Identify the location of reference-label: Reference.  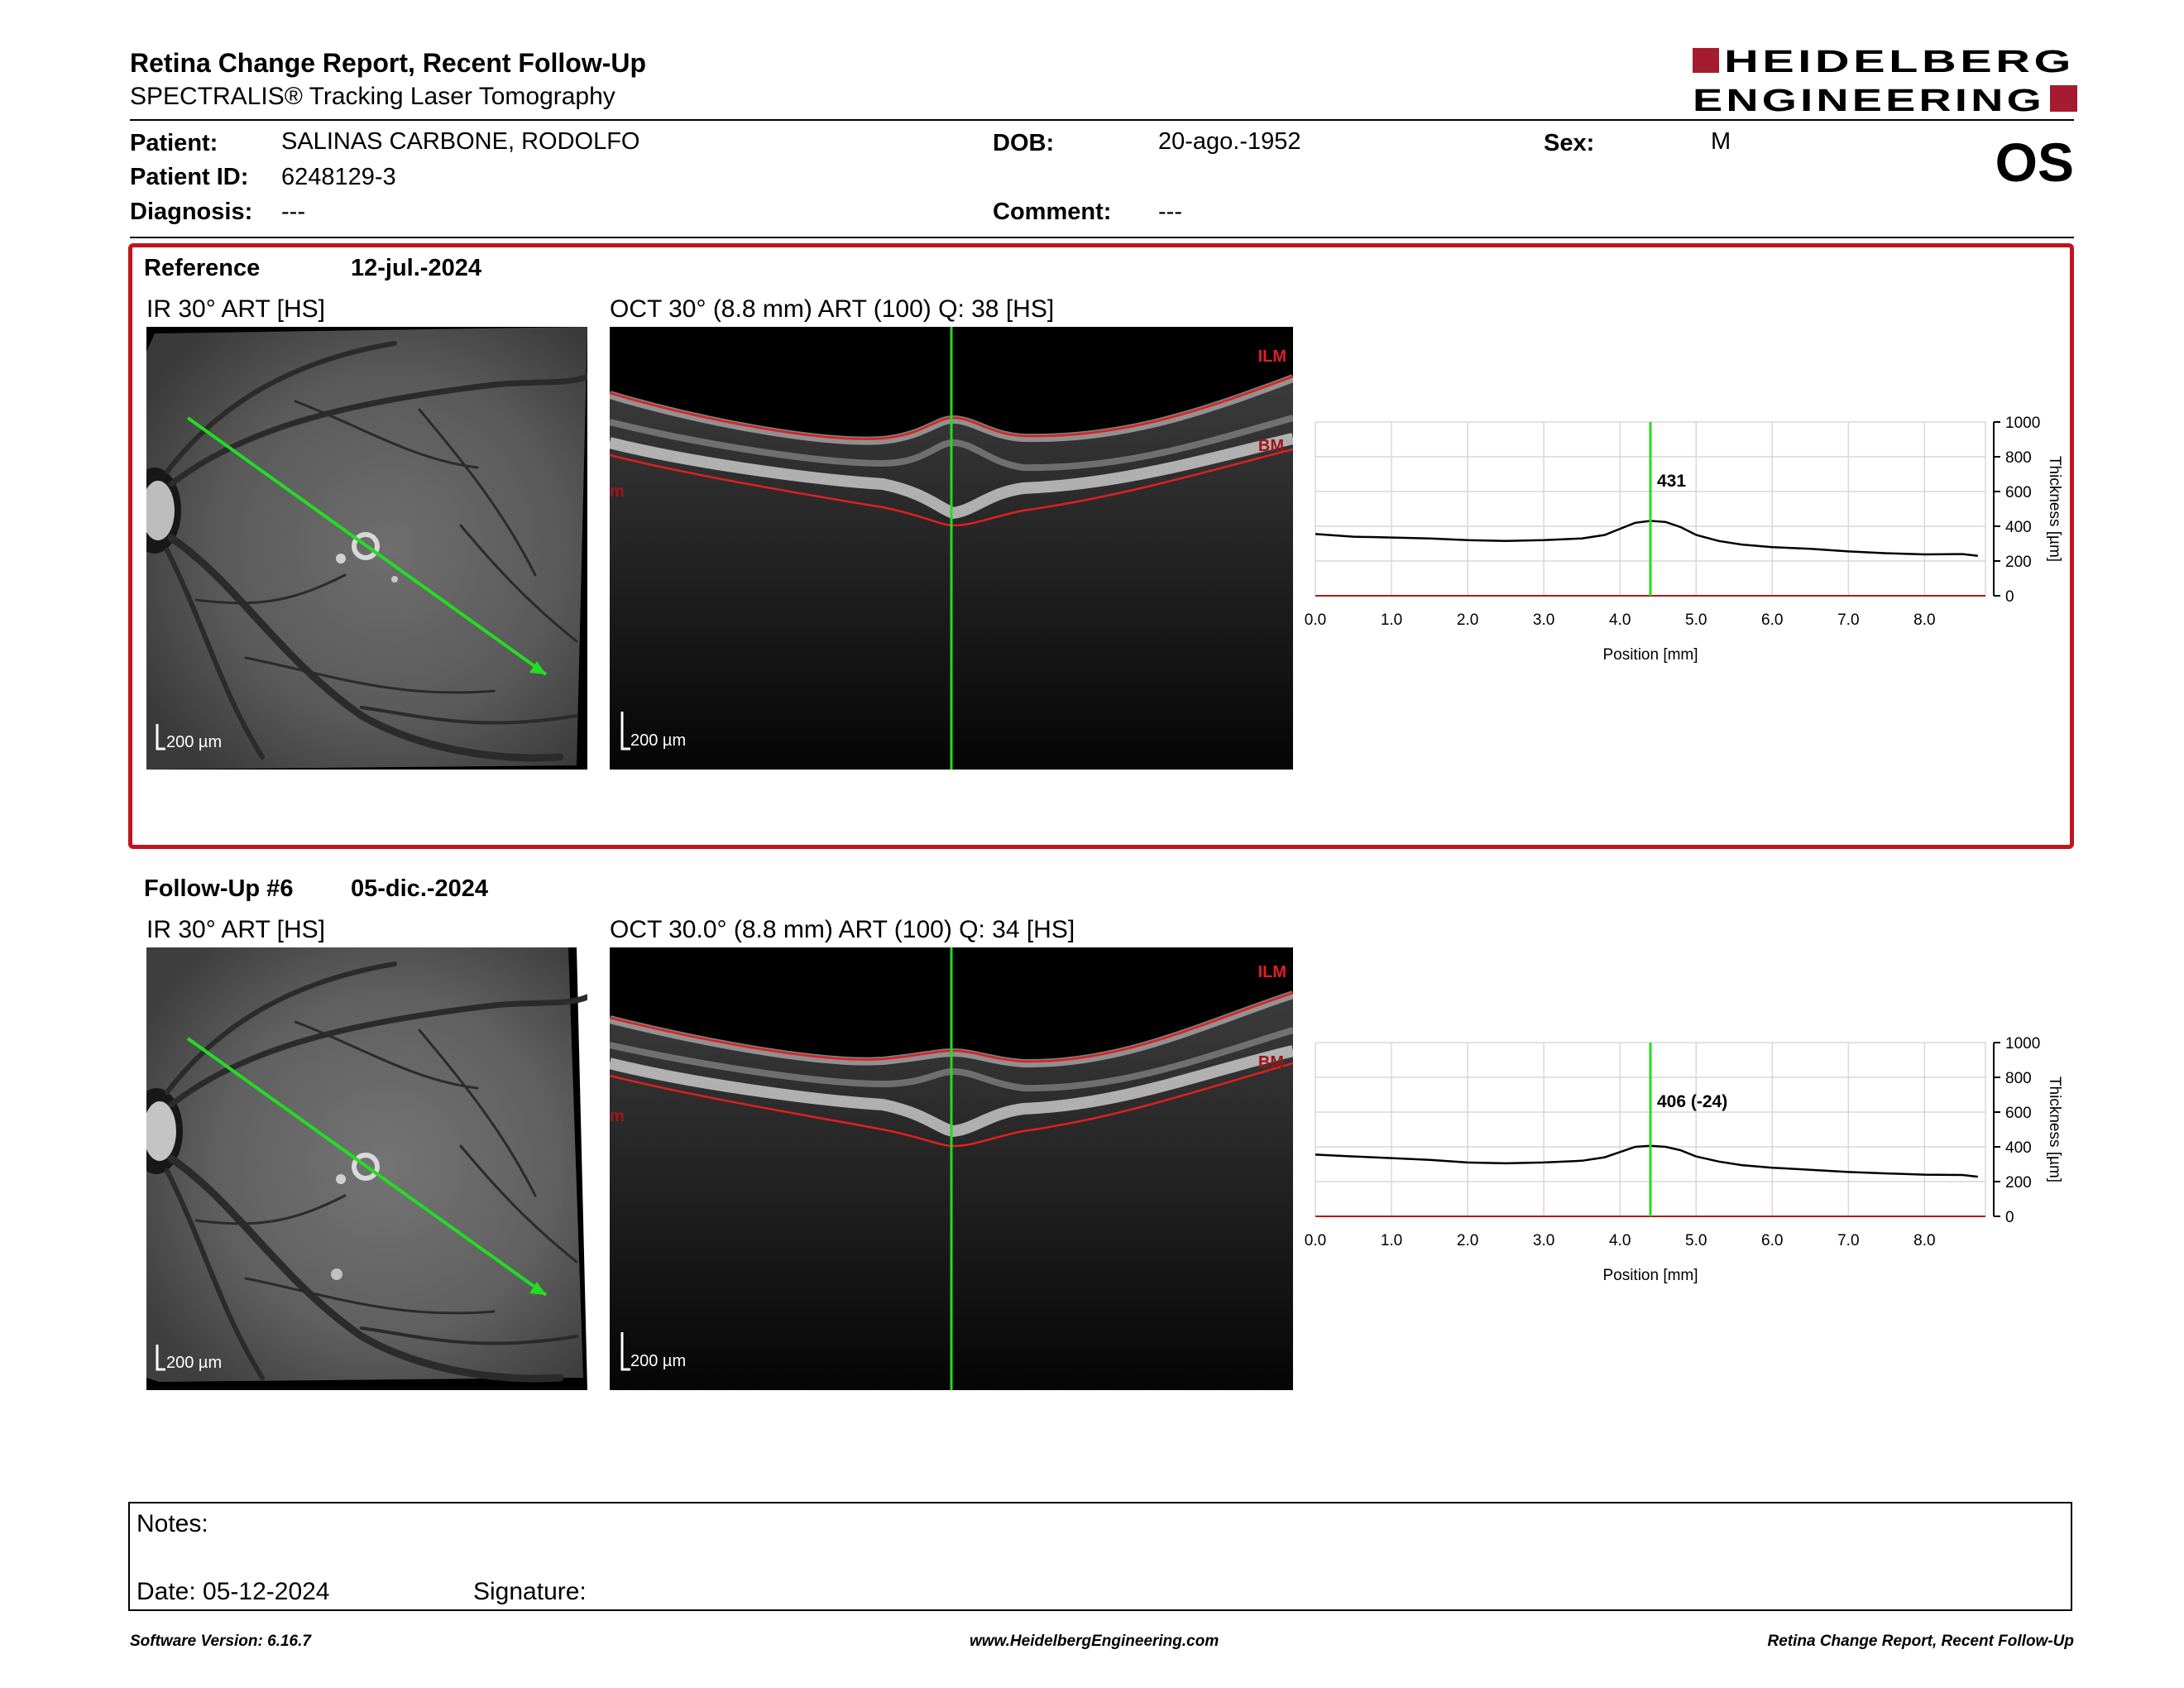
(202, 268).